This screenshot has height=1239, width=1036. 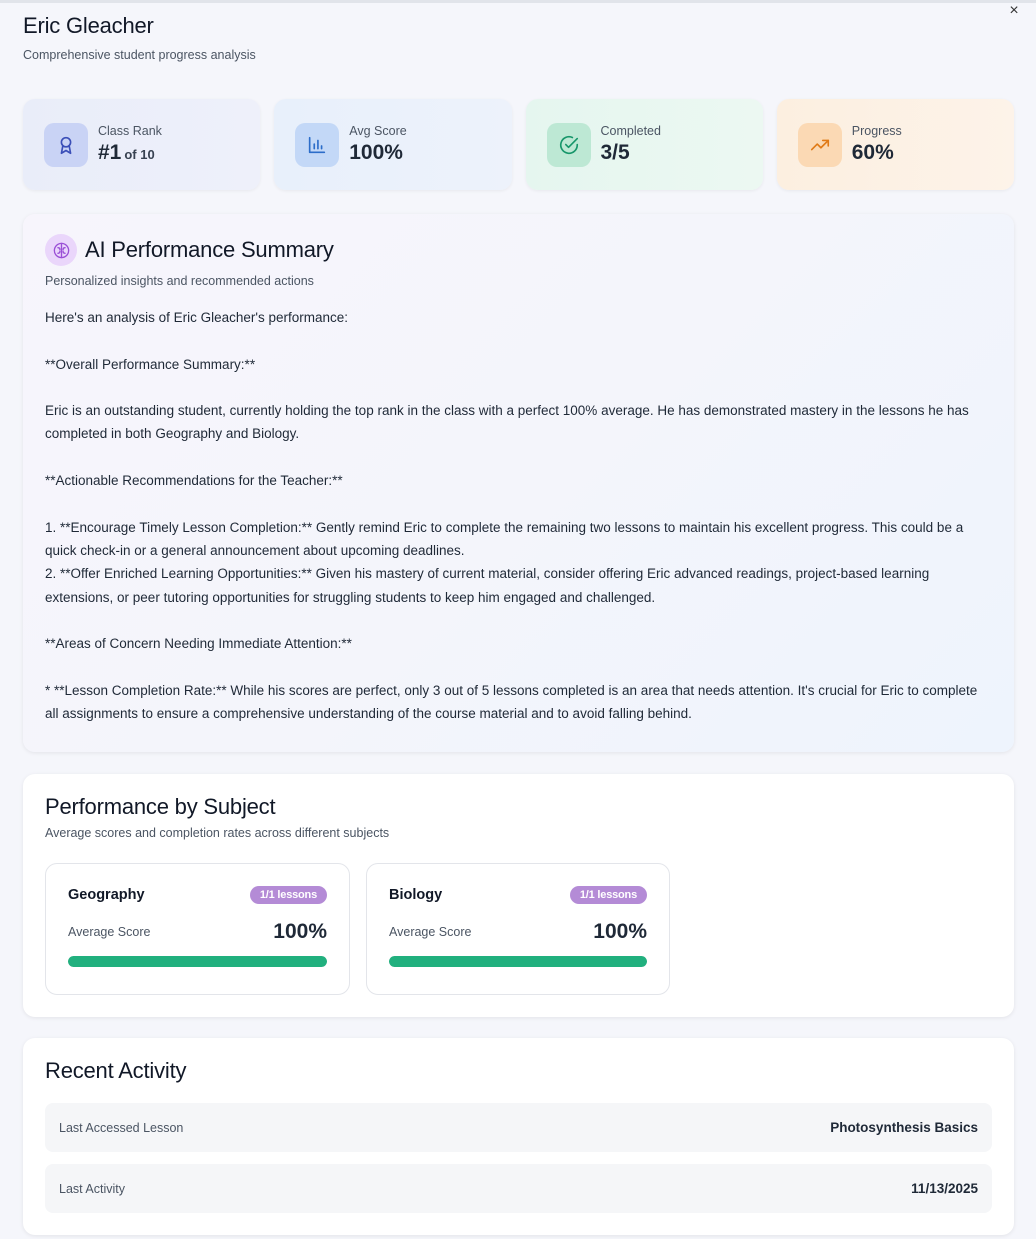 What do you see at coordinates (416, 895) in the screenshot?
I see `subject-name: Biology` at bounding box center [416, 895].